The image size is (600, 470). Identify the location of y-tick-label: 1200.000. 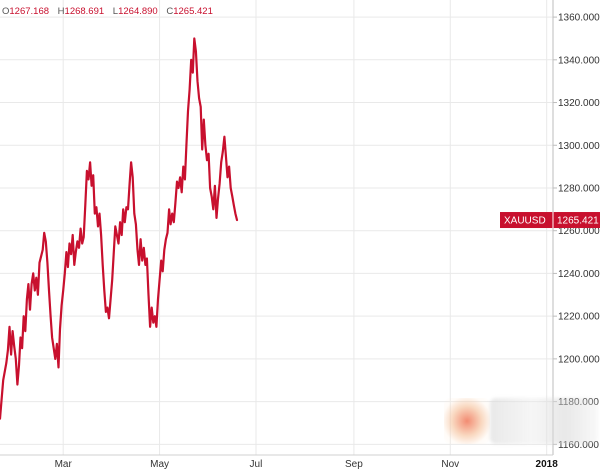
(579, 359).